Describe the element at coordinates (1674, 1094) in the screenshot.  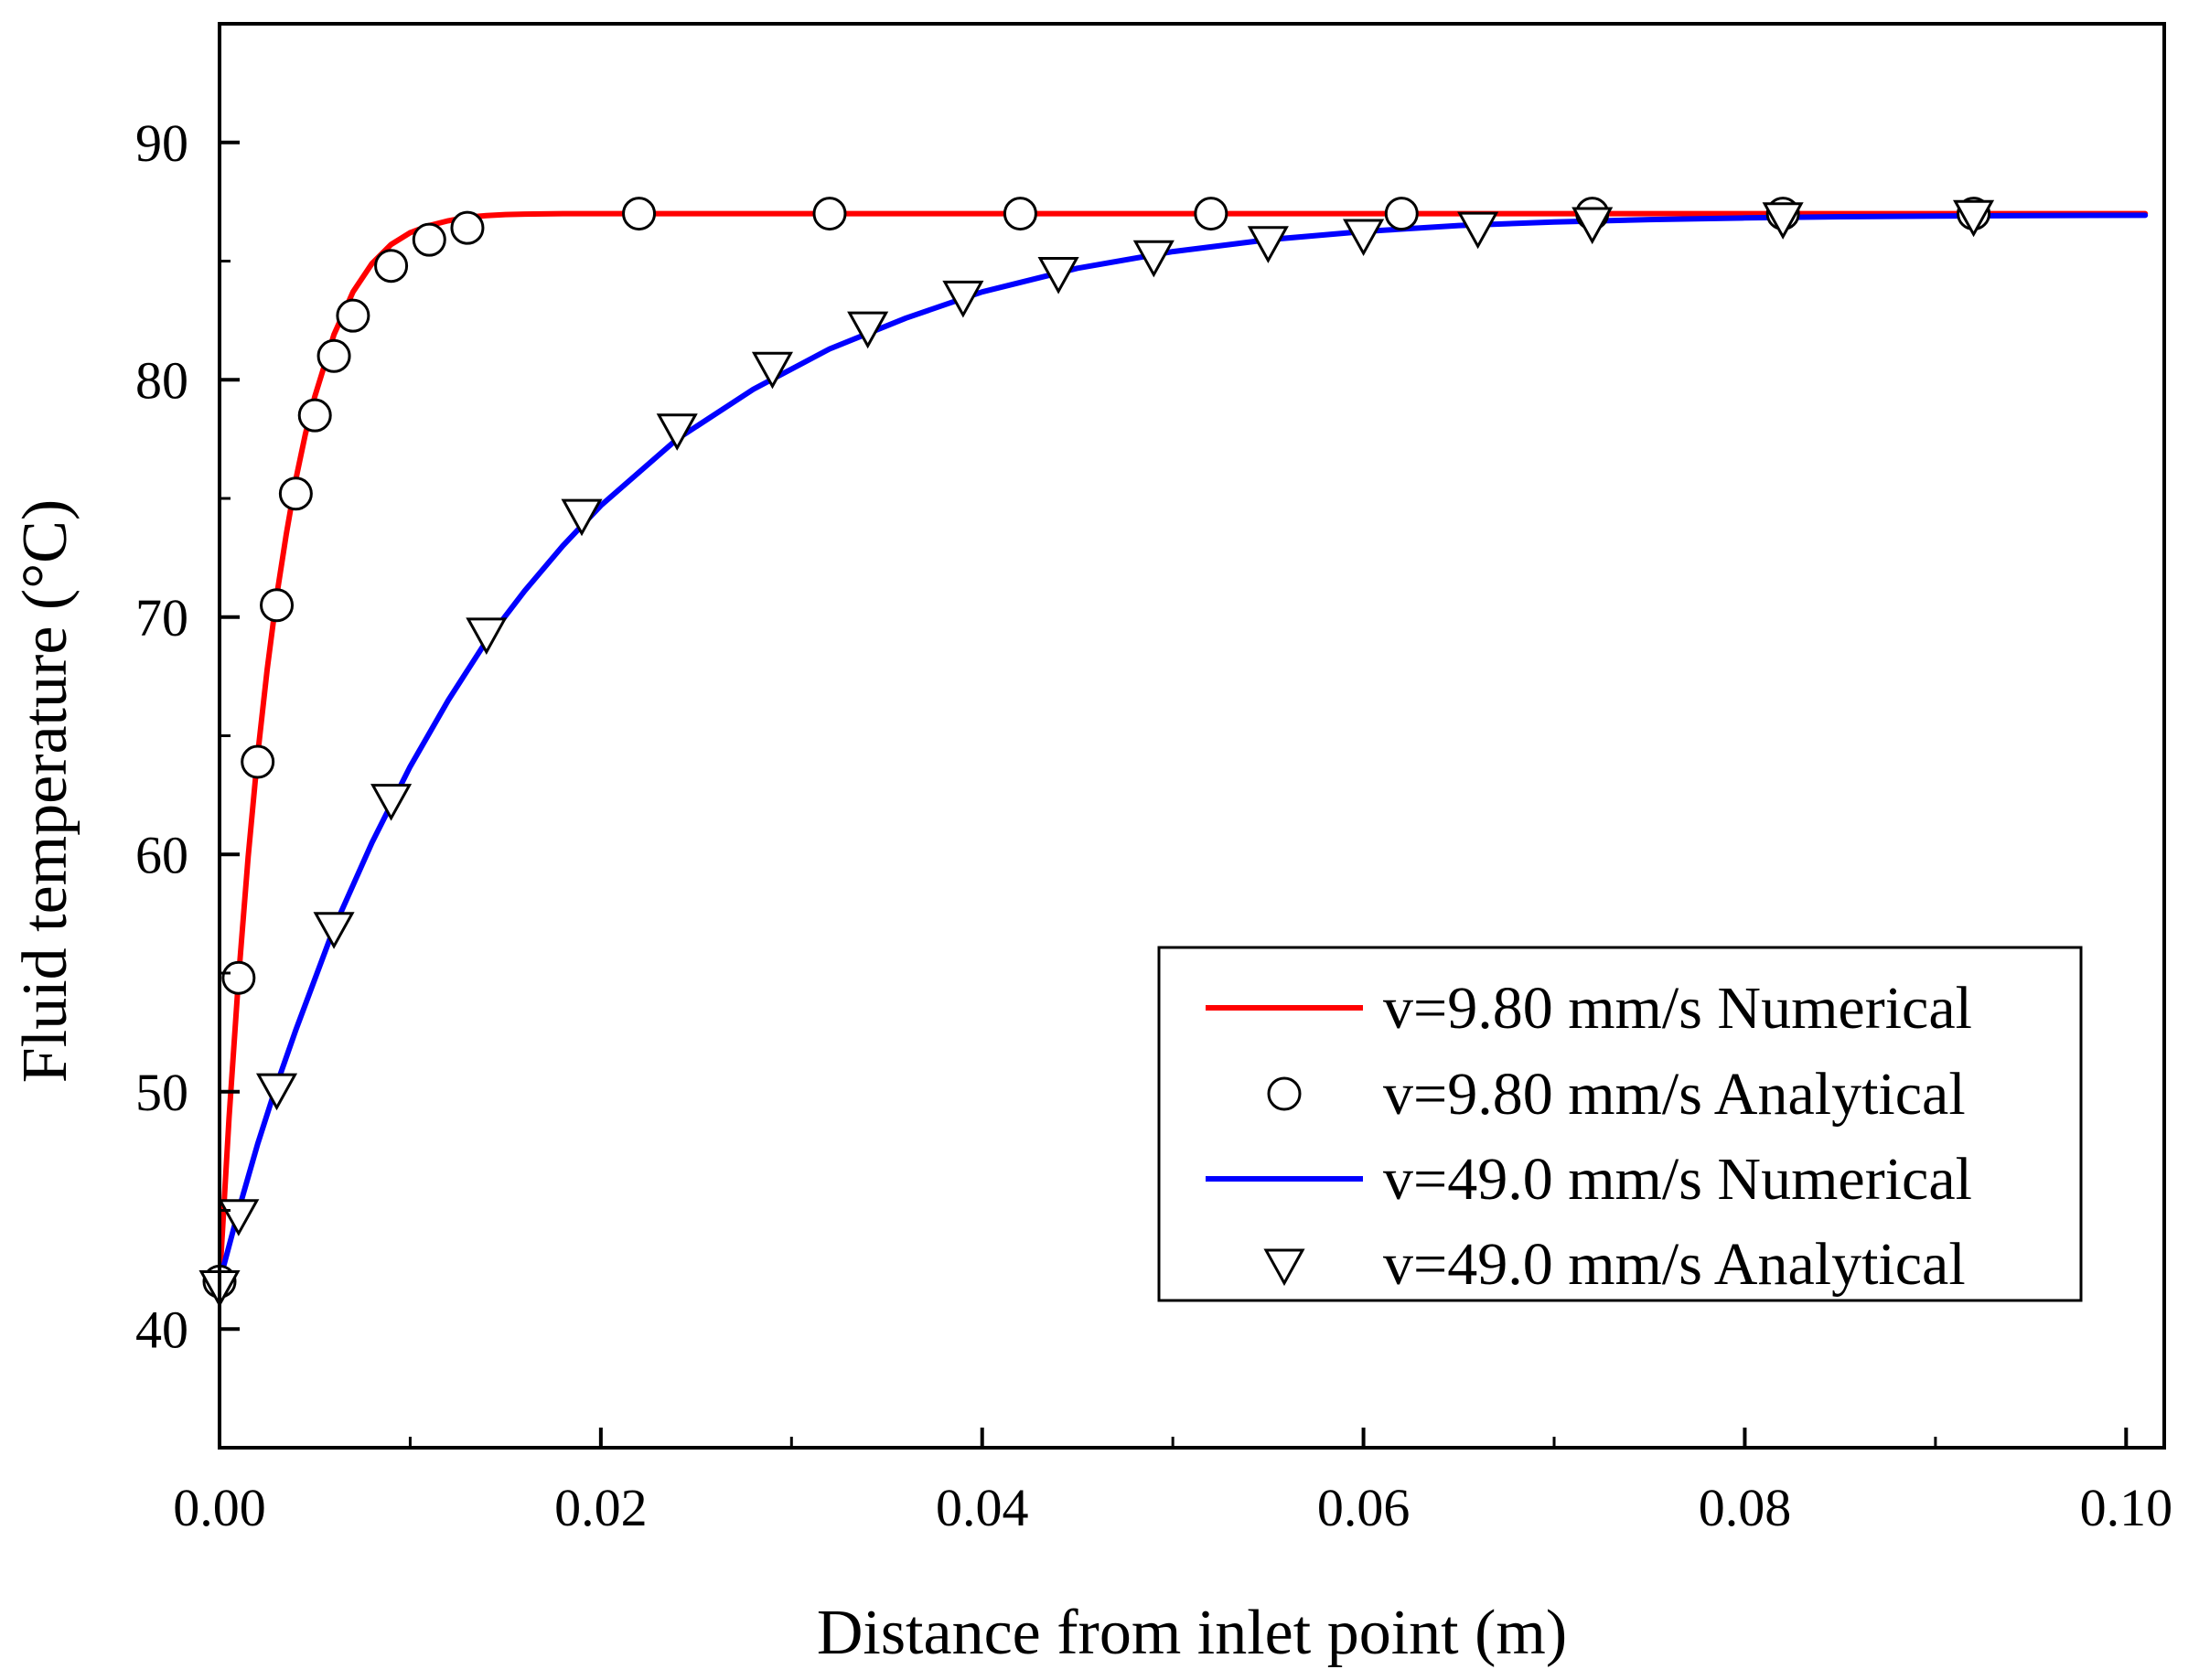
I see `legend-label-v980-analytical: v=9.80 mm/s Analytical` at that location.